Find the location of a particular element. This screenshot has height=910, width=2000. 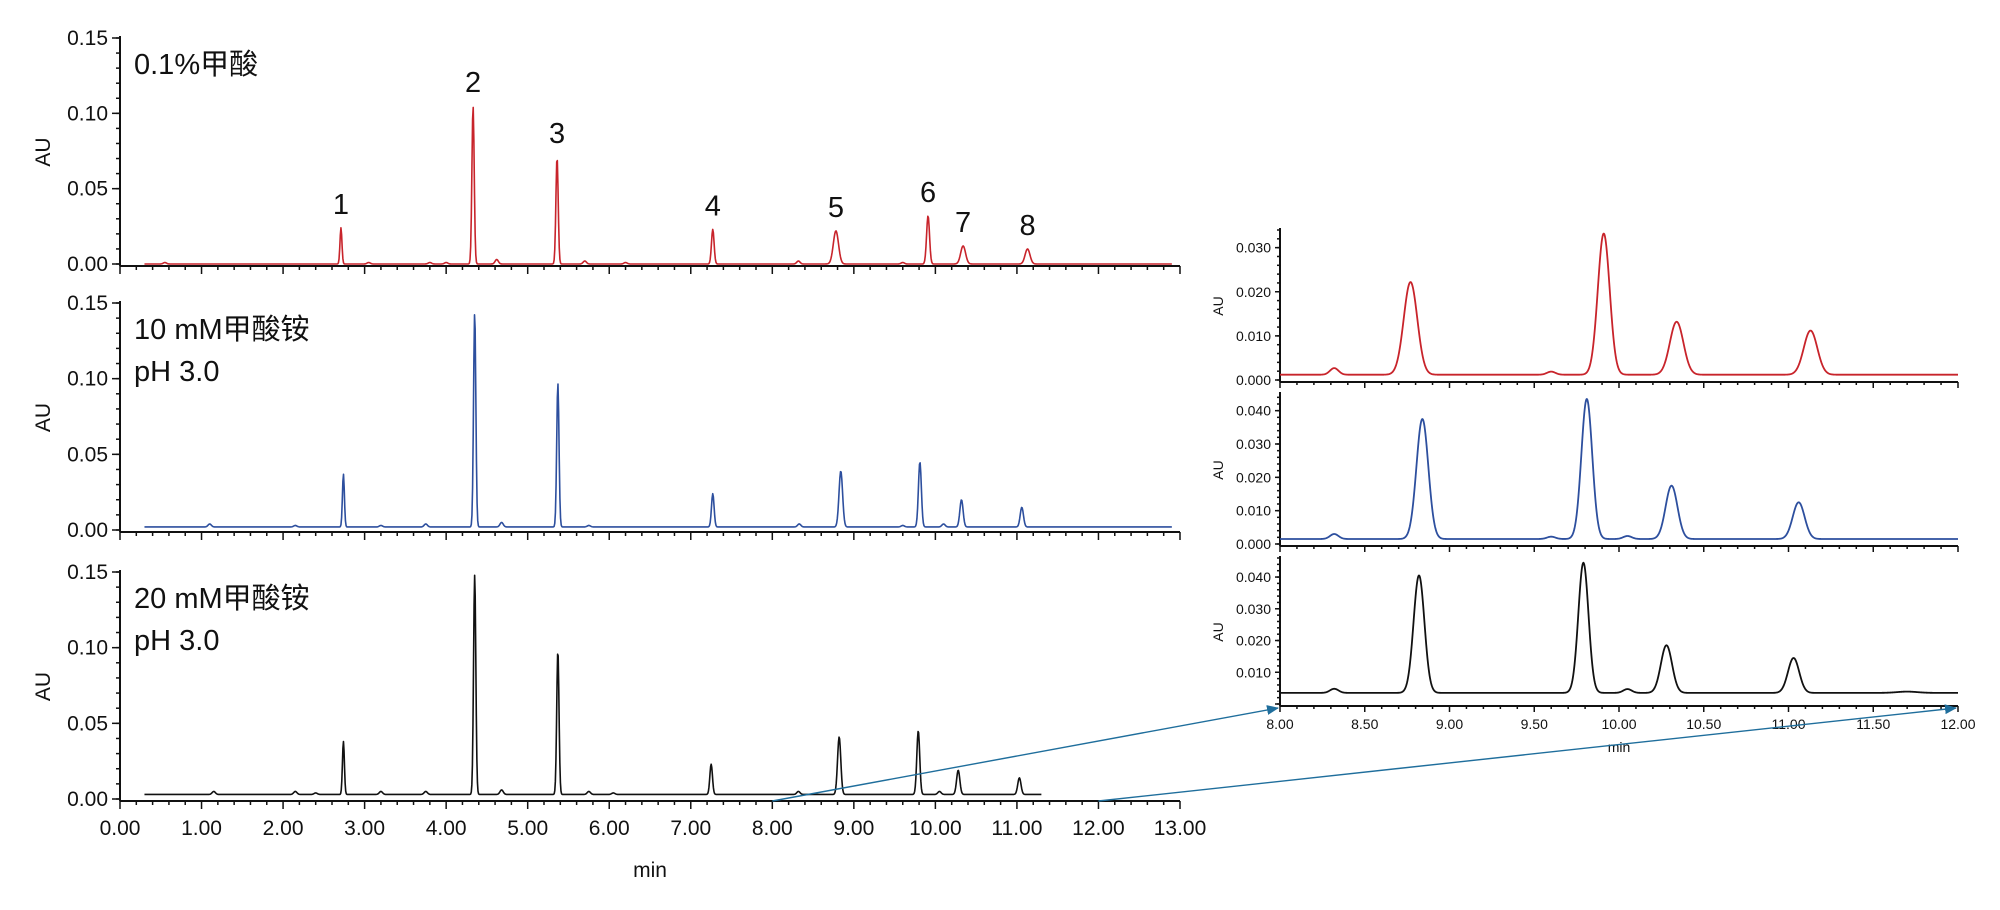

zoom-link-arrow-left is located at coordinates (1025, 753).